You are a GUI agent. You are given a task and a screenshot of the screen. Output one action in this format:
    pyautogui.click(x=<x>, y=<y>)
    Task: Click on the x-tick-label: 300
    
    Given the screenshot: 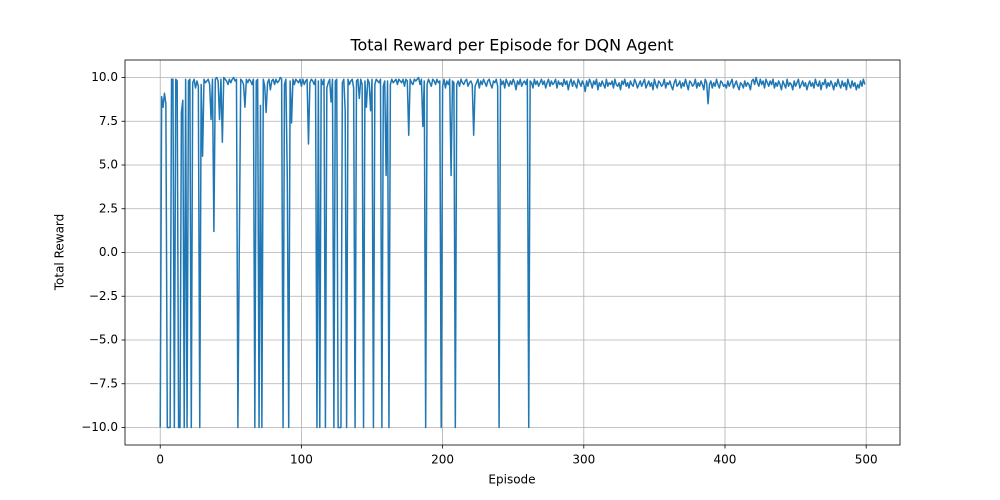 What is the action you would take?
    pyautogui.click(x=583, y=460)
    